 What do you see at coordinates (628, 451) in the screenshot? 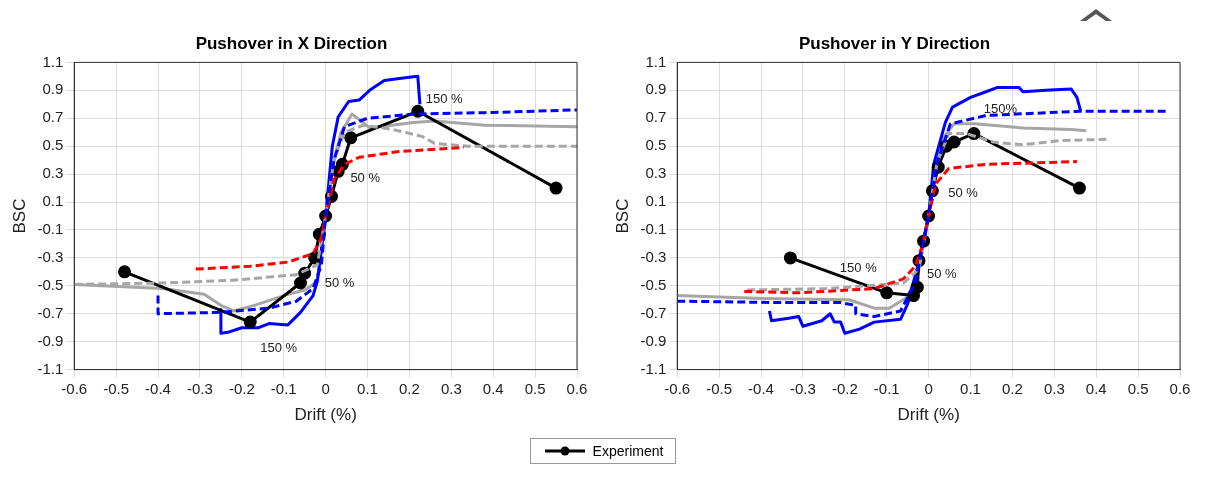
I see `legend-label: Experiment` at bounding box center [628, 451].